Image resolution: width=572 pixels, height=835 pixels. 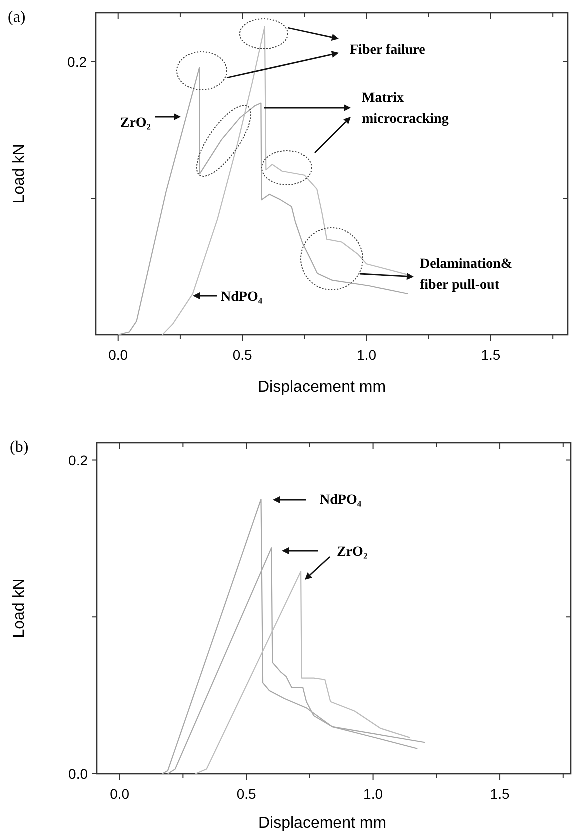 What do you see at coordinates (388, 50) in the screenshot?
I see `annotation: Fiber failure` at bounding box center [388, 50].